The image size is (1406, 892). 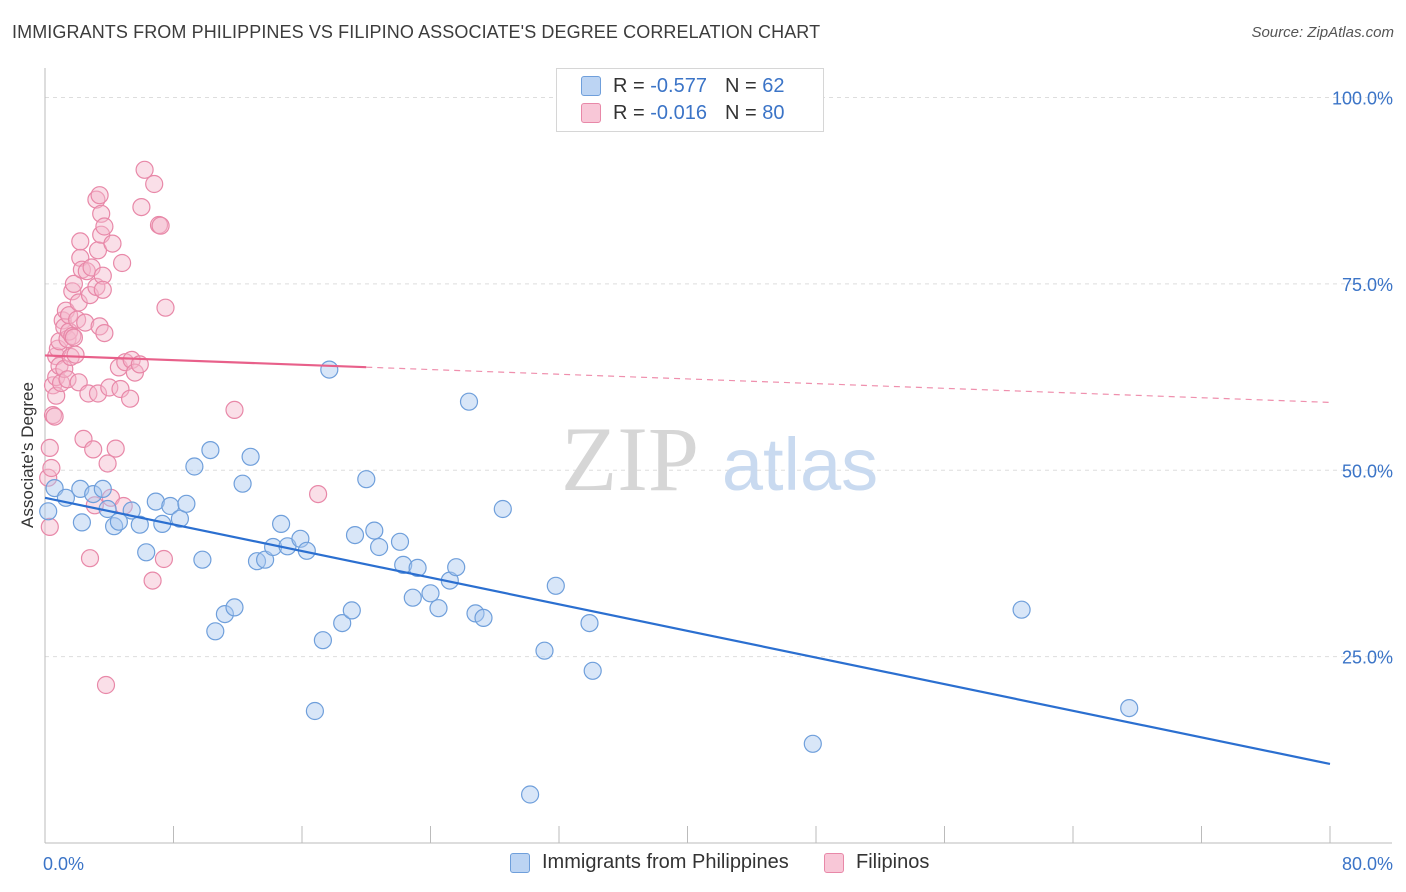 What do you see at coordinates (630, 459) in the screenshot?
I see `watermark-zip: ZIP` at bounding box center [630, 459].